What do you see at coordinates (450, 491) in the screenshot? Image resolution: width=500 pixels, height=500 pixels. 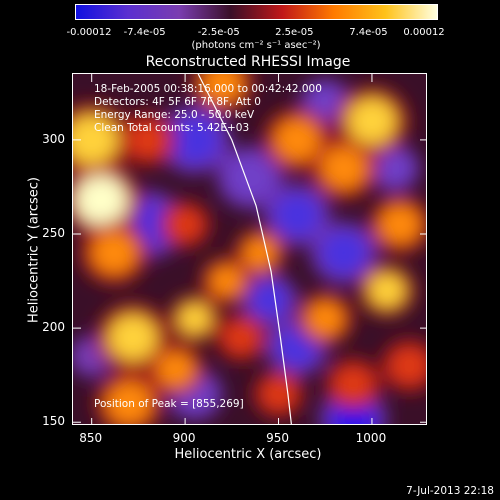 I see `timestamp: 7-Jul-2013 22:18` at bounding box center [450, 491].